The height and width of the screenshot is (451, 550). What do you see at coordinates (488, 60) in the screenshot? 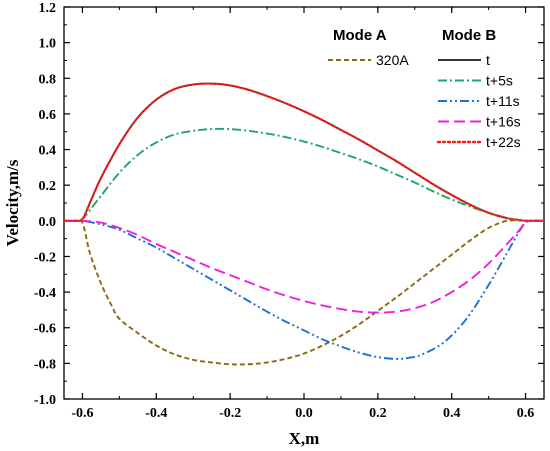
I see `legend-label-t: t` at bounding box center [488, 60].